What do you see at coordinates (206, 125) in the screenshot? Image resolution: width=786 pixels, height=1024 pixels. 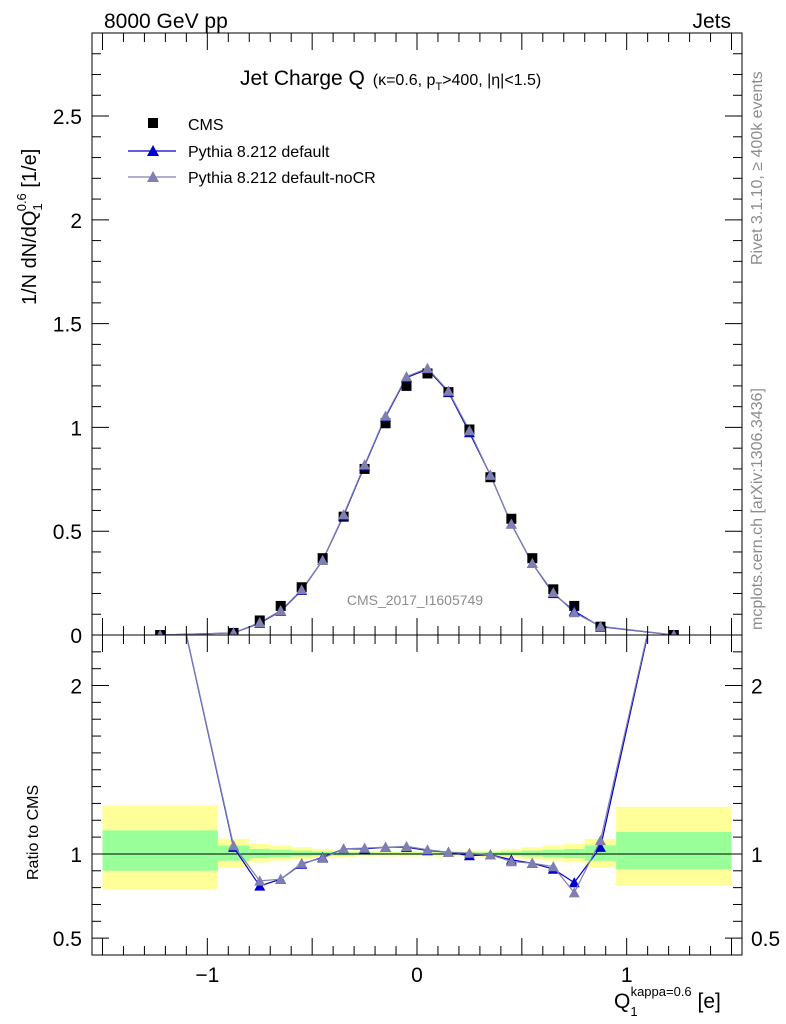 I see `legend-label-cms: CMS` at bounding box center [206, 125].